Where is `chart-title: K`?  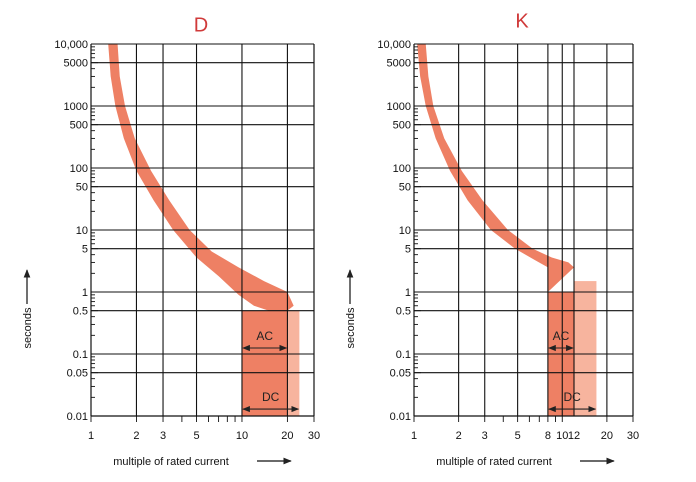 chart-title: K is located at coordinates (522, 21).